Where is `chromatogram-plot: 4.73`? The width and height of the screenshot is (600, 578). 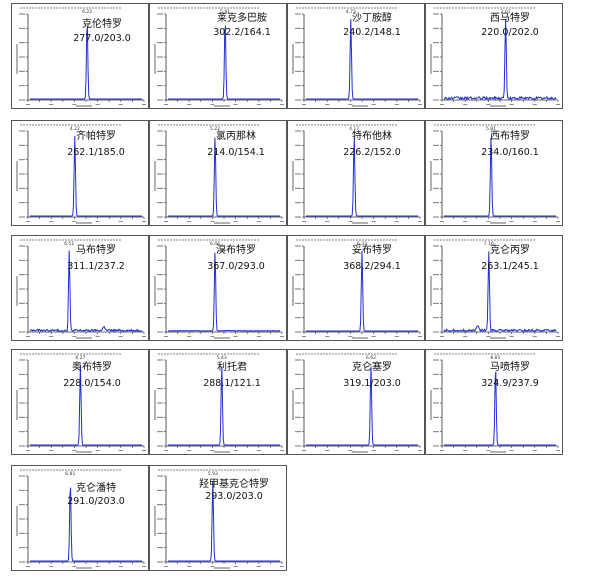 chromatogram-plot: 4.73 is located at coordinates (357, 57).